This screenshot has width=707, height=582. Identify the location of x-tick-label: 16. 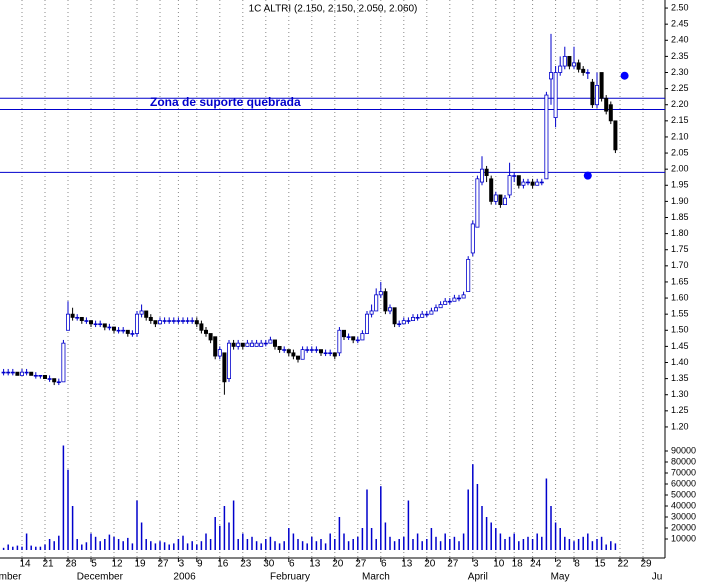
(223, 564).